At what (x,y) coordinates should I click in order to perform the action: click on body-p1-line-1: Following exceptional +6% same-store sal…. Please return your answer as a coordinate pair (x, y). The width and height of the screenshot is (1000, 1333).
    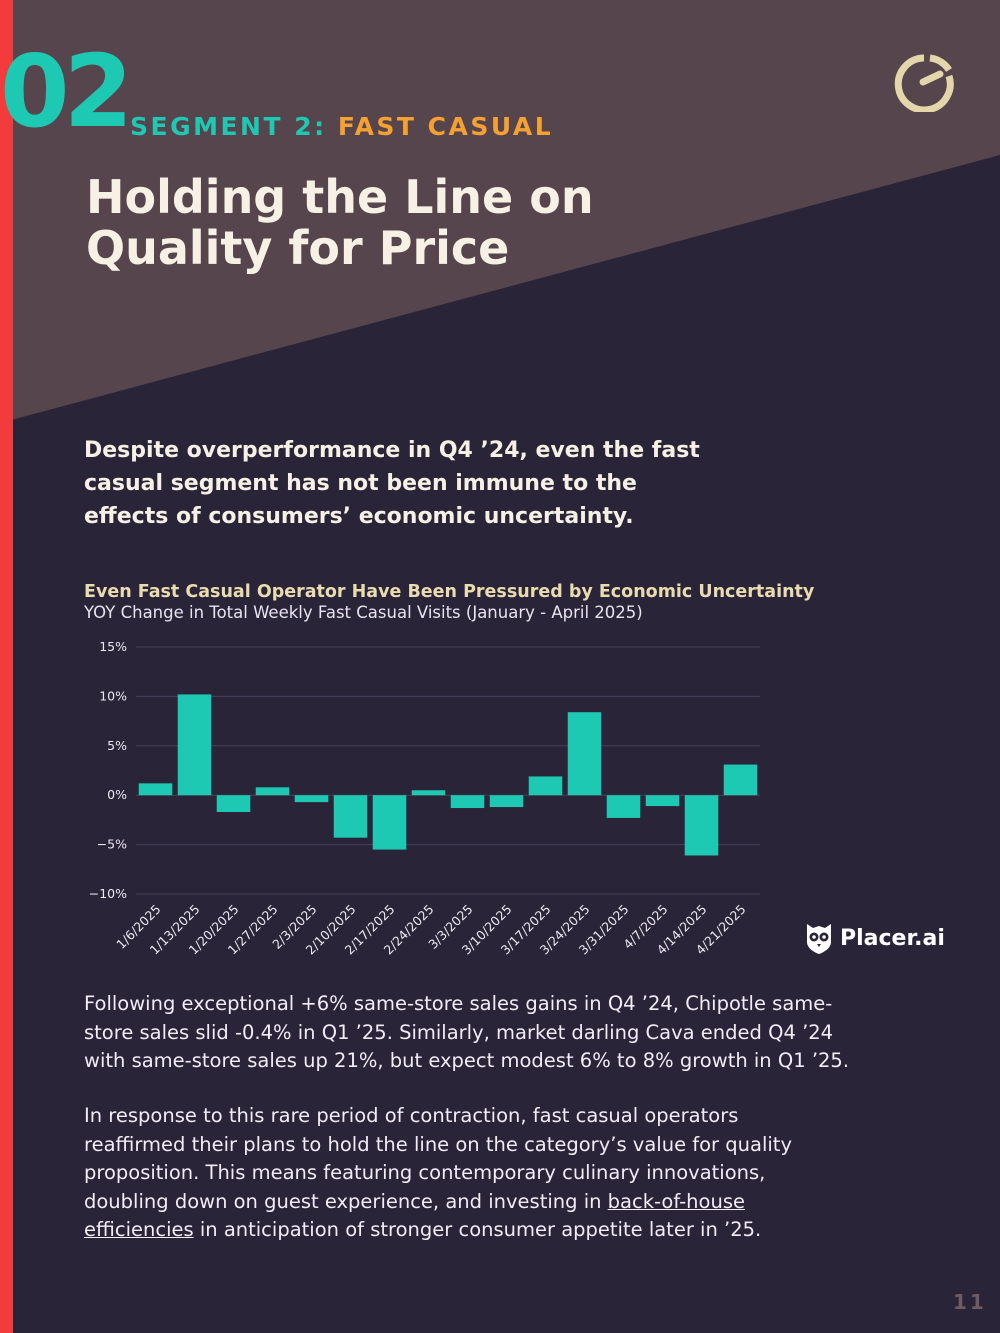
    Looking at the image, I should click on (458, 1003).